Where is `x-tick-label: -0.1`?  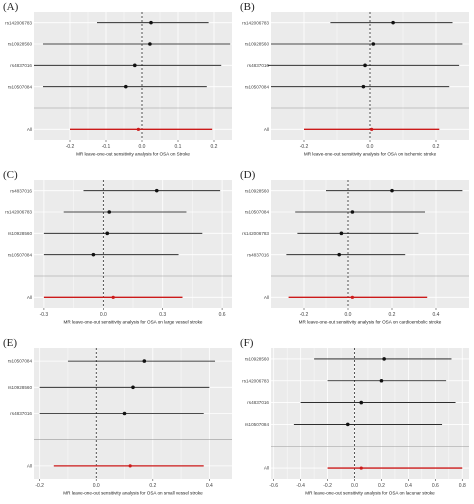 x-tick-label: -0.1 is located at coordinates (106, 147).